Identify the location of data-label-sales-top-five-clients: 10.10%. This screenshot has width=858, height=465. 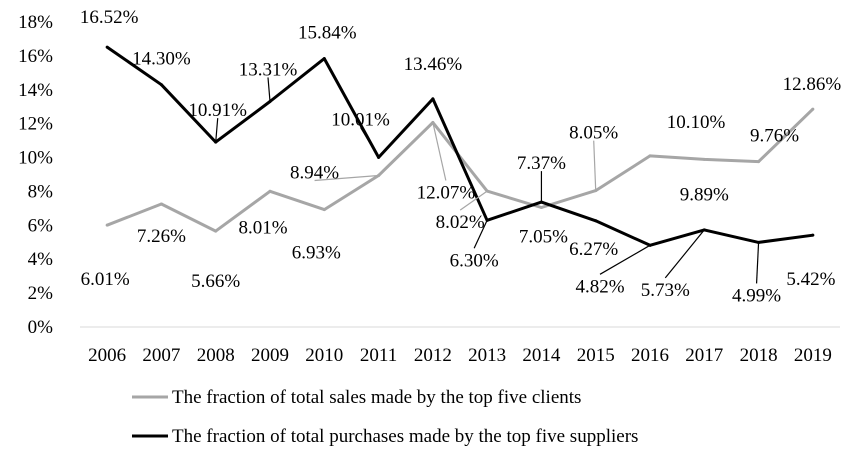
(696, 122).